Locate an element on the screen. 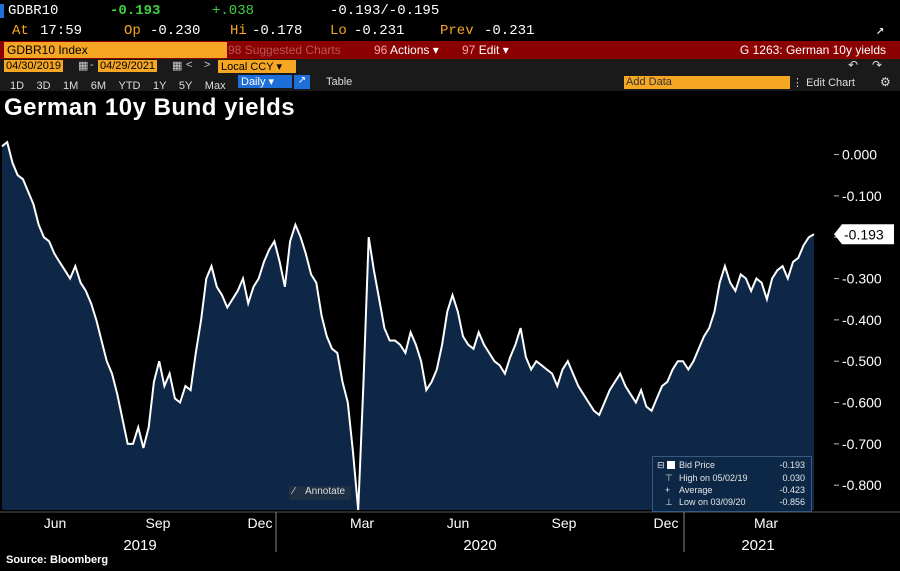 Image resolution: width=900 pixels, height=571 pixels. currency-dropdown-icon: ▾ is located at coordinates (279, 67).